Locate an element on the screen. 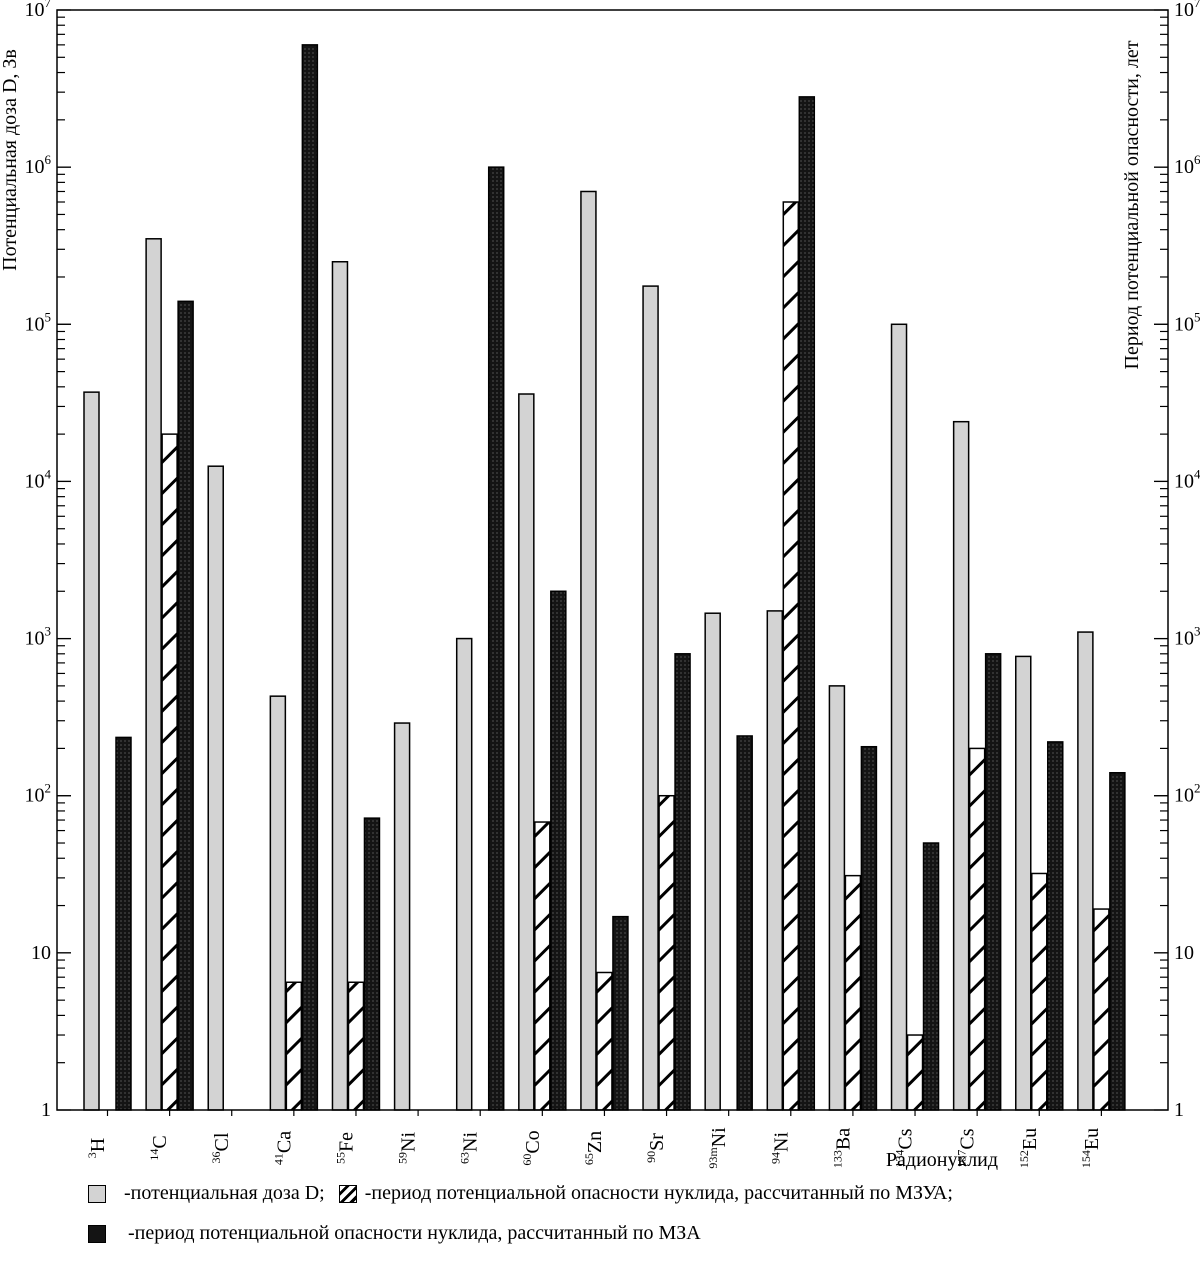  nuclide-mass: 90 is located at coordinates (651, 1157).